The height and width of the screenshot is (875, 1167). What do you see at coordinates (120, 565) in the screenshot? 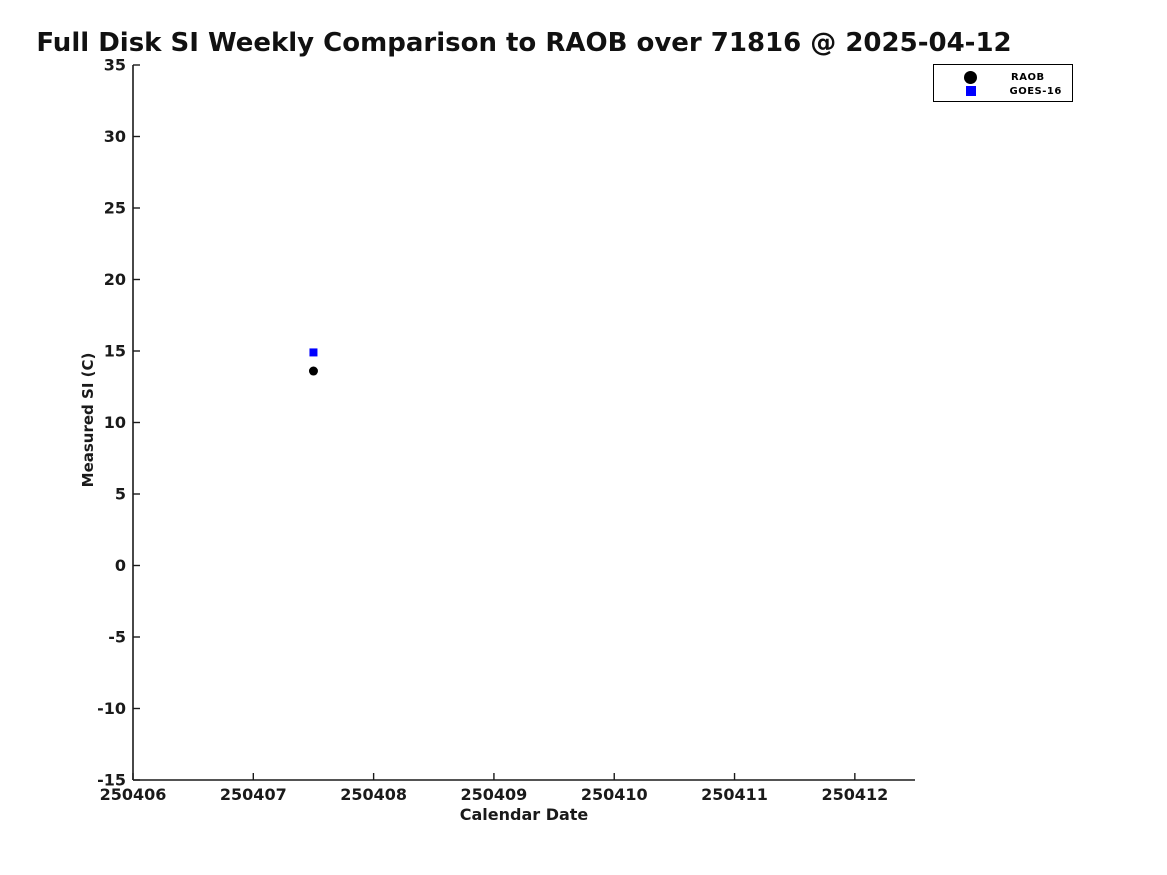
I see `y-tick-label: 0` at bounding box center [120, 565].